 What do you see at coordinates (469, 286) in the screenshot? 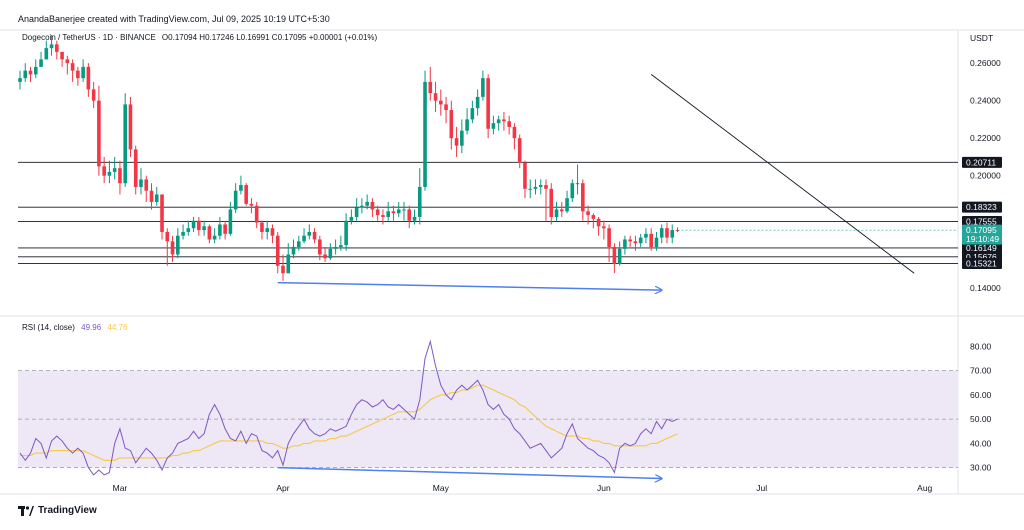
I see `price-divergence-arrow` at bounding box center [469, 286].